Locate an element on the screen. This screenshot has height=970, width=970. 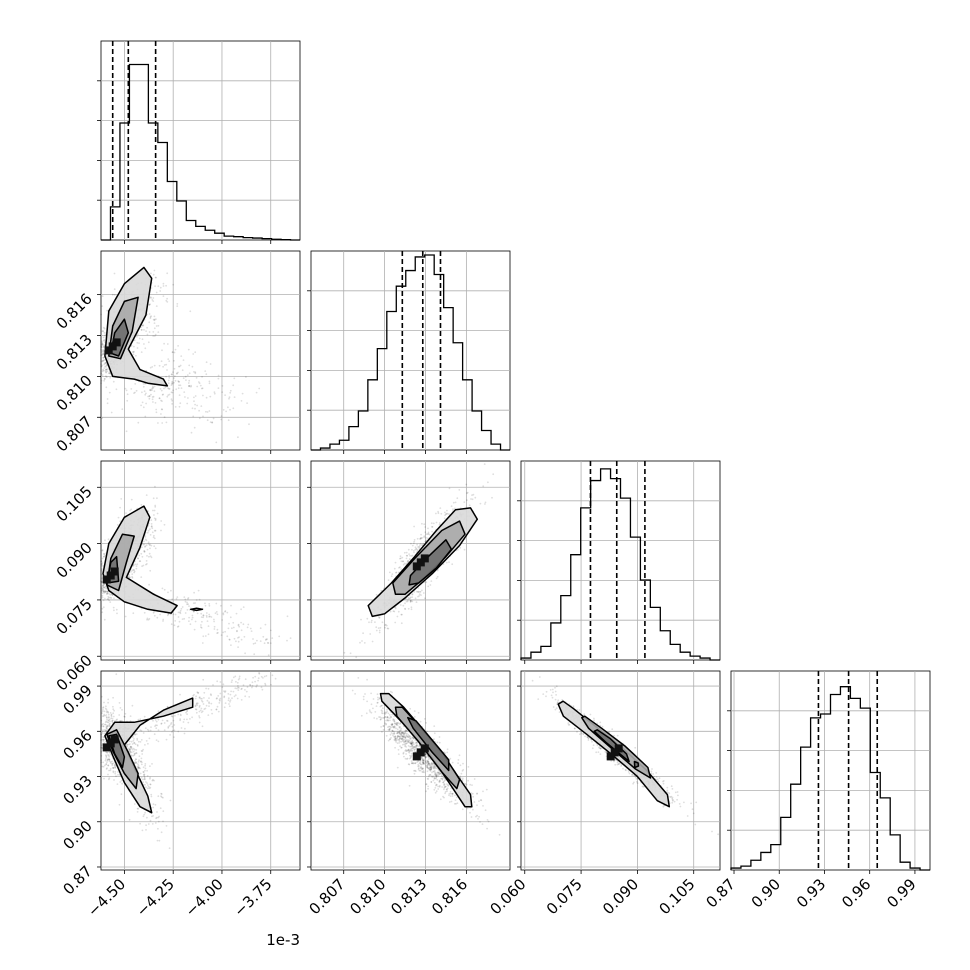
scatter-points is located at coordinates (426, 756).